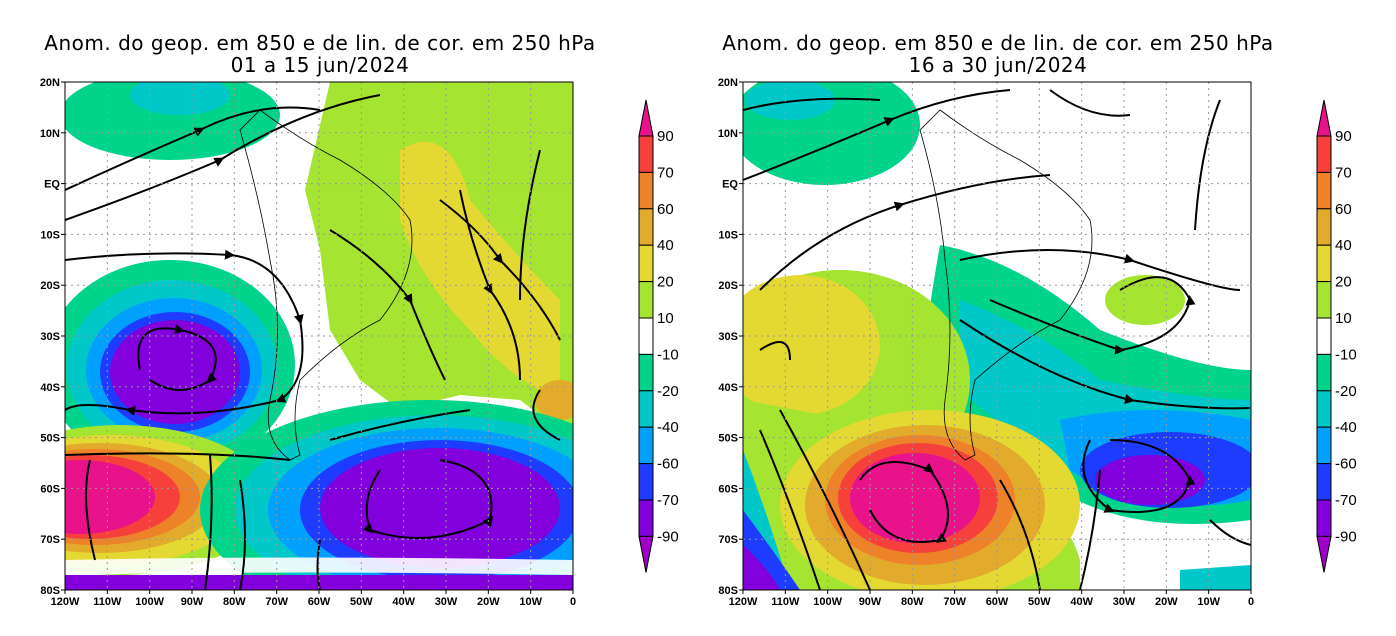 The height and width of the screenshot is (636, 1396). What do you see at coordinates (1343, 172) in the screenshot?
I see `colorbar-label: 70` at bounding box center [1343, 172].